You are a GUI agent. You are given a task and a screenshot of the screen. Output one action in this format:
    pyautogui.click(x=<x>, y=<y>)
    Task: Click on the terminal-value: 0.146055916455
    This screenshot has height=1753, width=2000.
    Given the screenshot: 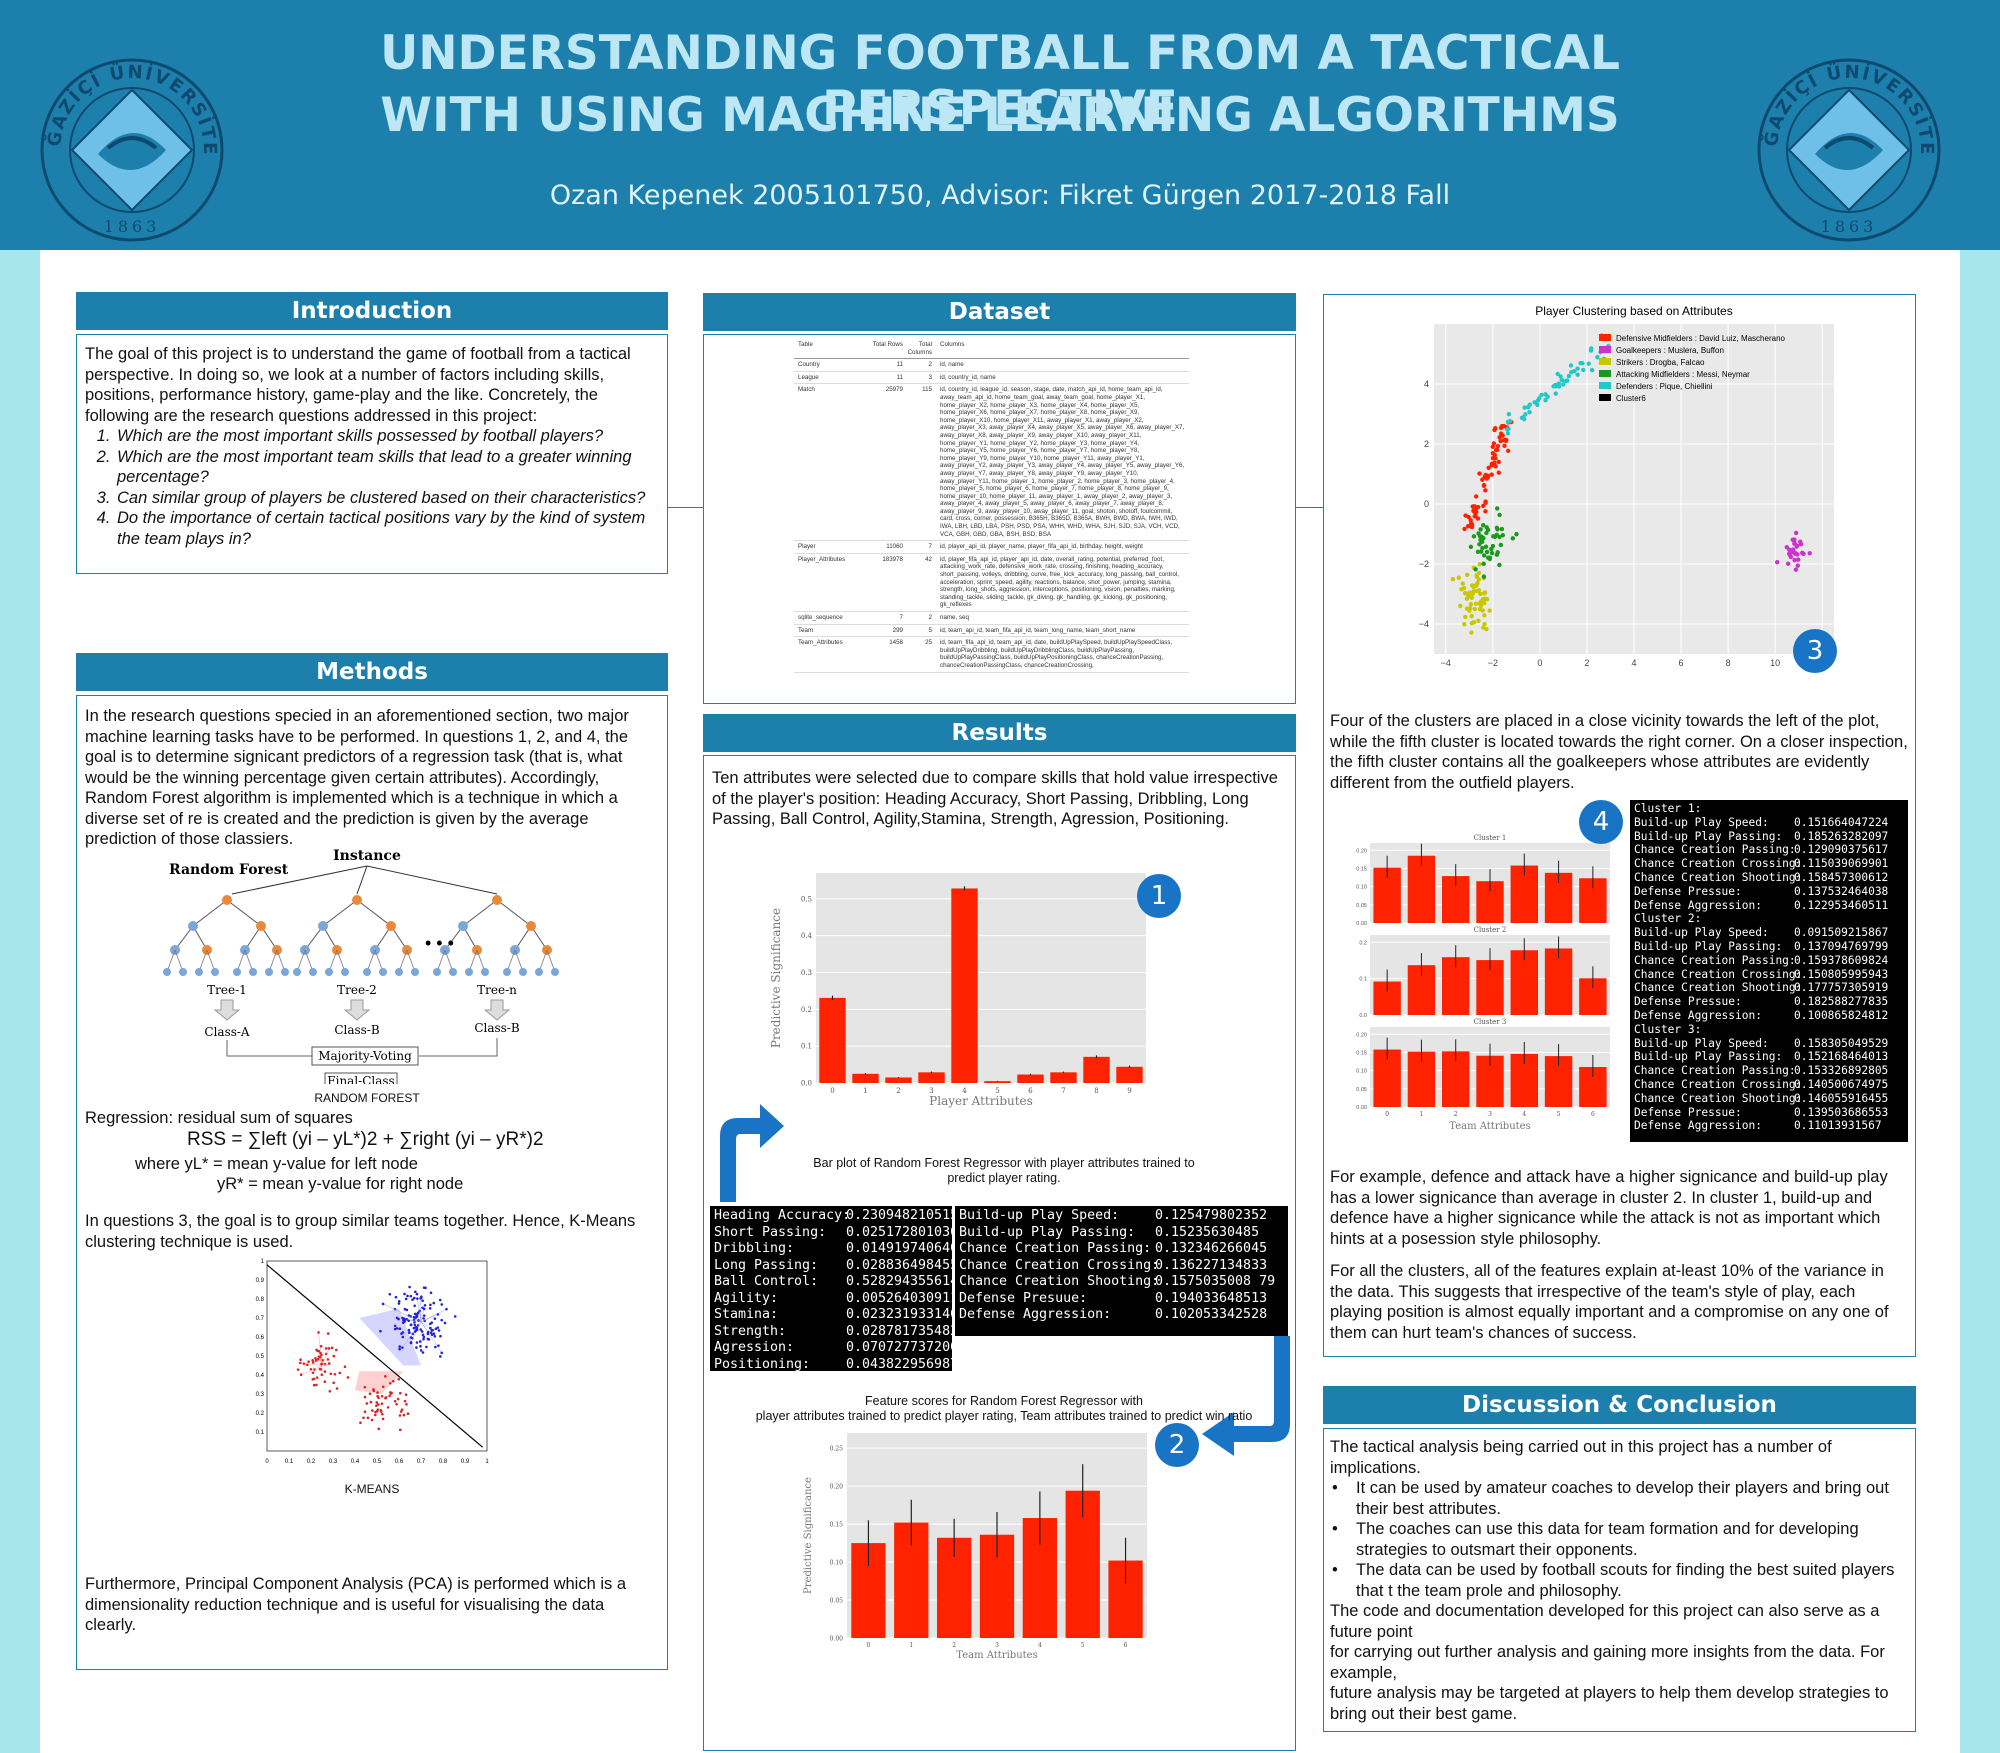 What is the action you would take?
    pyautogui.click(x=1841, y=1098)
    